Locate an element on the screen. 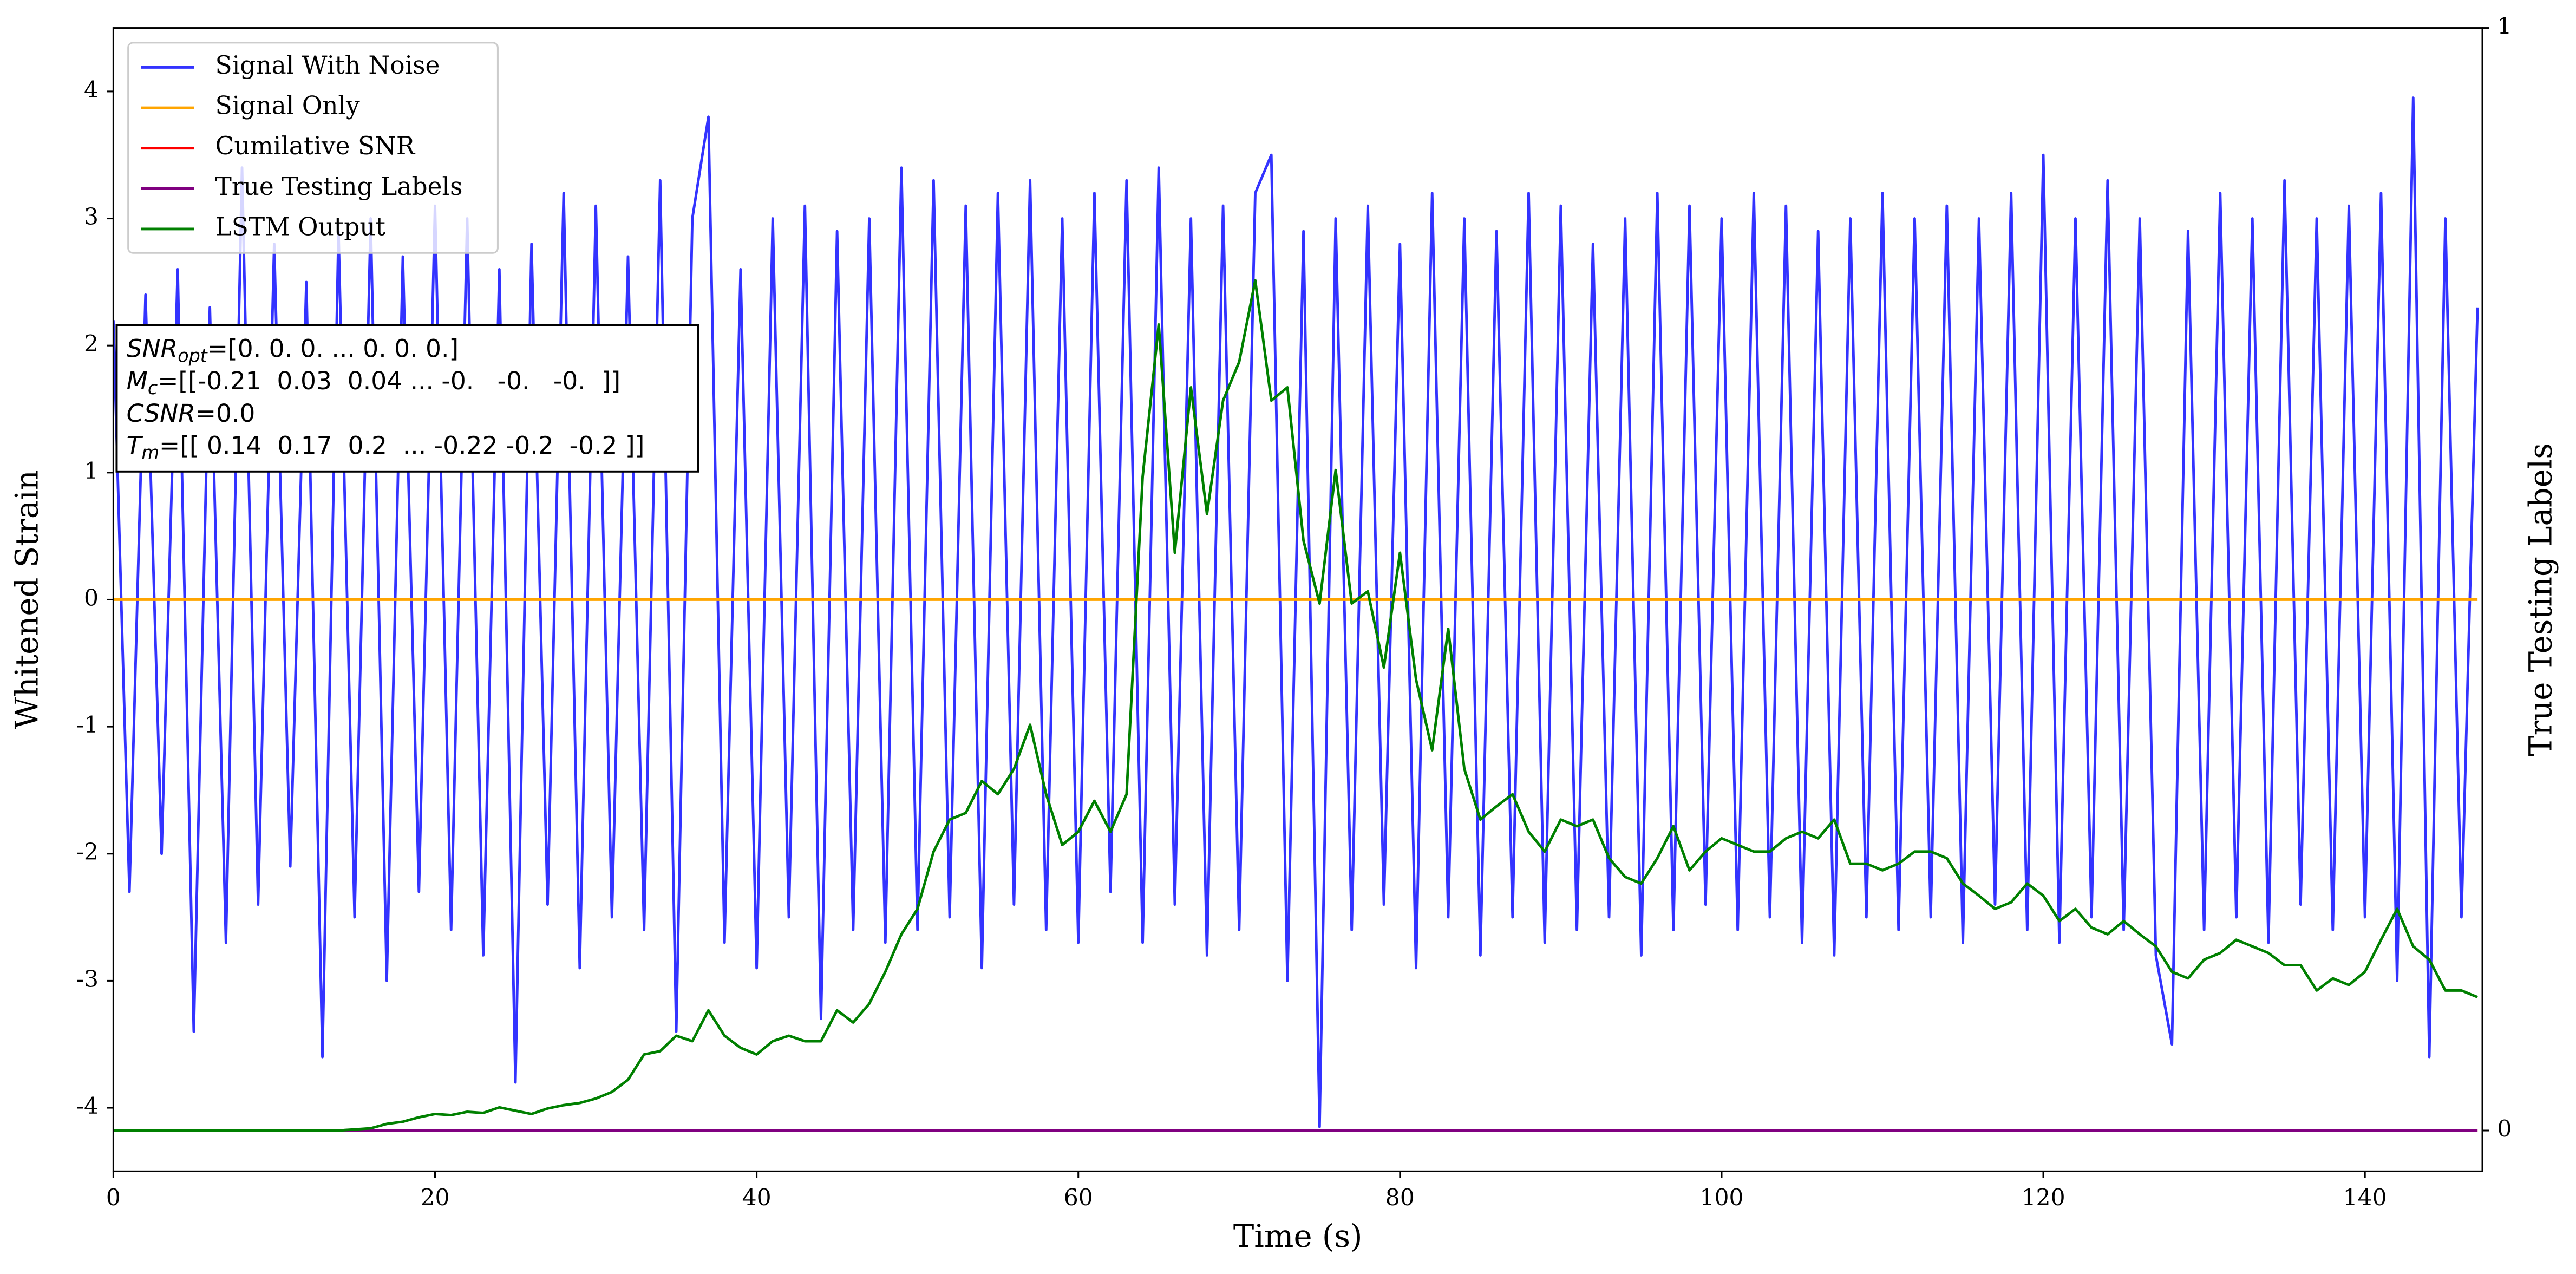  legend-label: Signal Only is located at coordinates (287, 106).